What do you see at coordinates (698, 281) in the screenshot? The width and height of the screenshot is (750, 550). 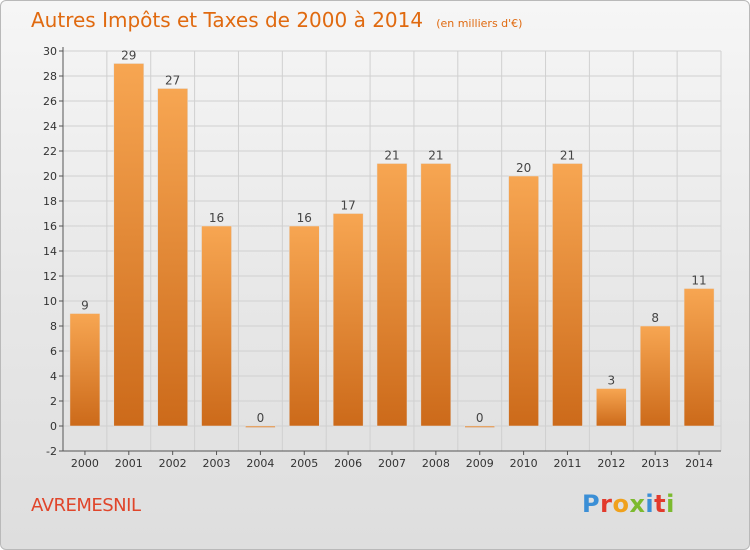 I see `data-label: 11` at bounding box center [698, 281].